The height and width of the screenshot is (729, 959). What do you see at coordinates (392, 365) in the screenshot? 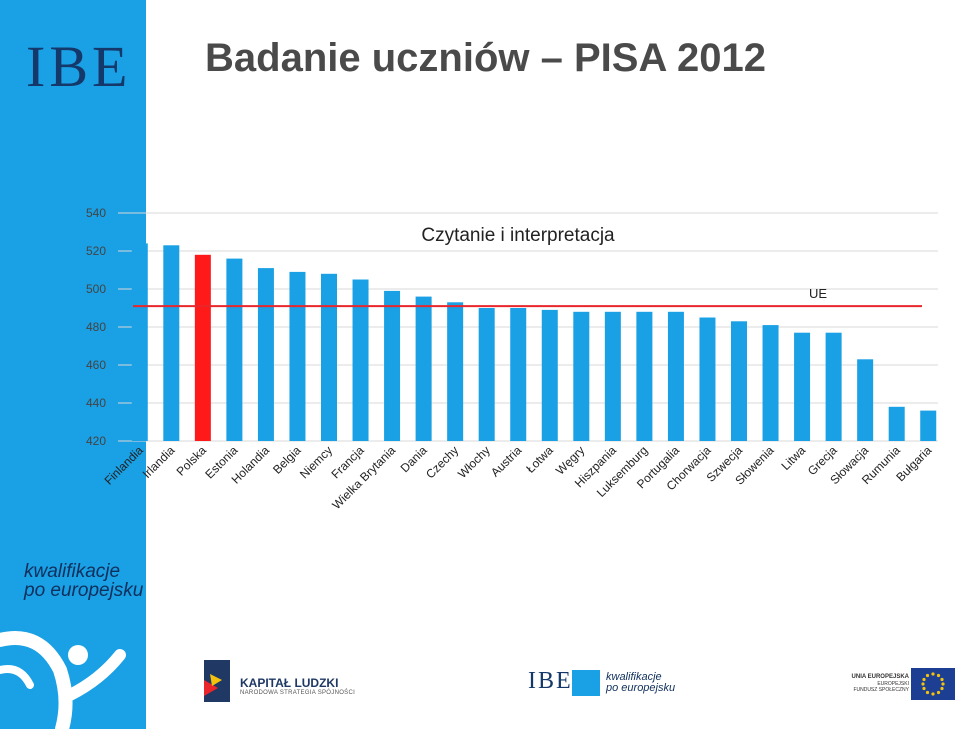
I see `bar-Wielka Brytania` at bounding box center [392, 365].